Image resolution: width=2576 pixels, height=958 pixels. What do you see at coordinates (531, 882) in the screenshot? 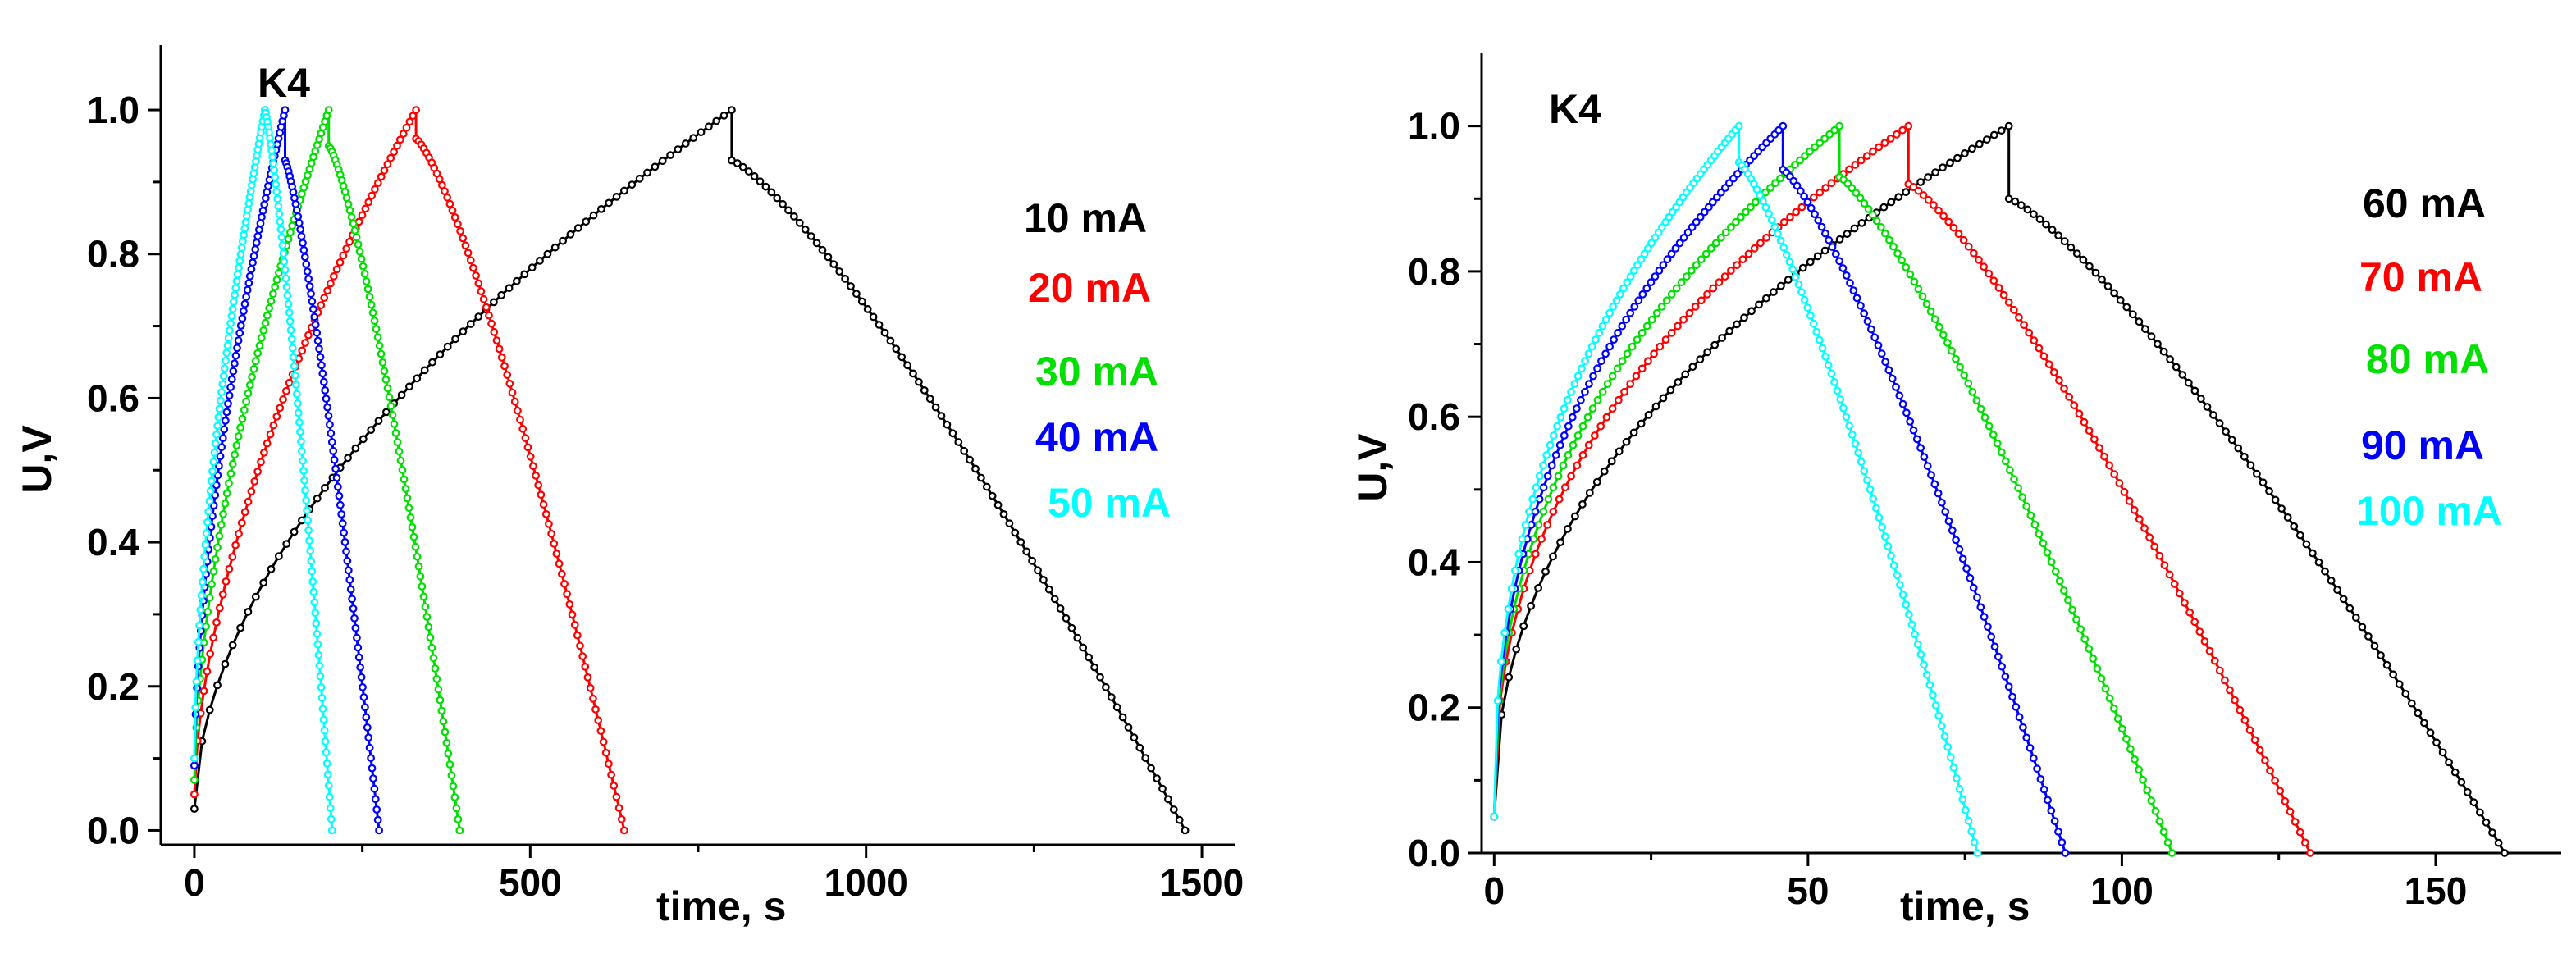
I see `x-tick-label: 500` at bounding box center [531, 882].